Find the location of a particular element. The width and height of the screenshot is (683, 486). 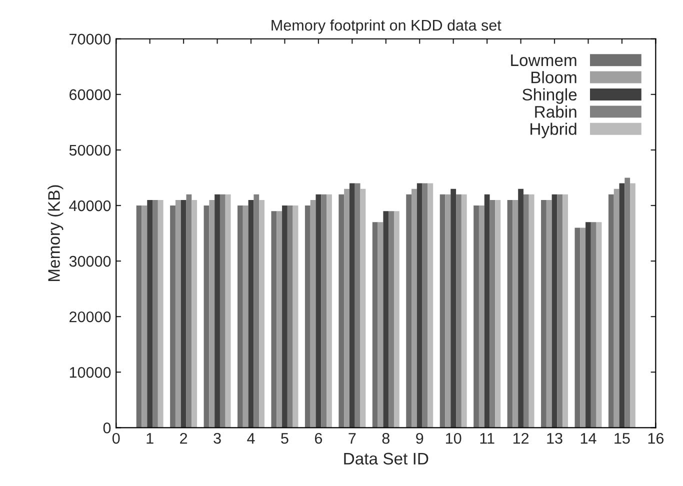

x-tick-label: 10 is located at coordinates (454, 438).